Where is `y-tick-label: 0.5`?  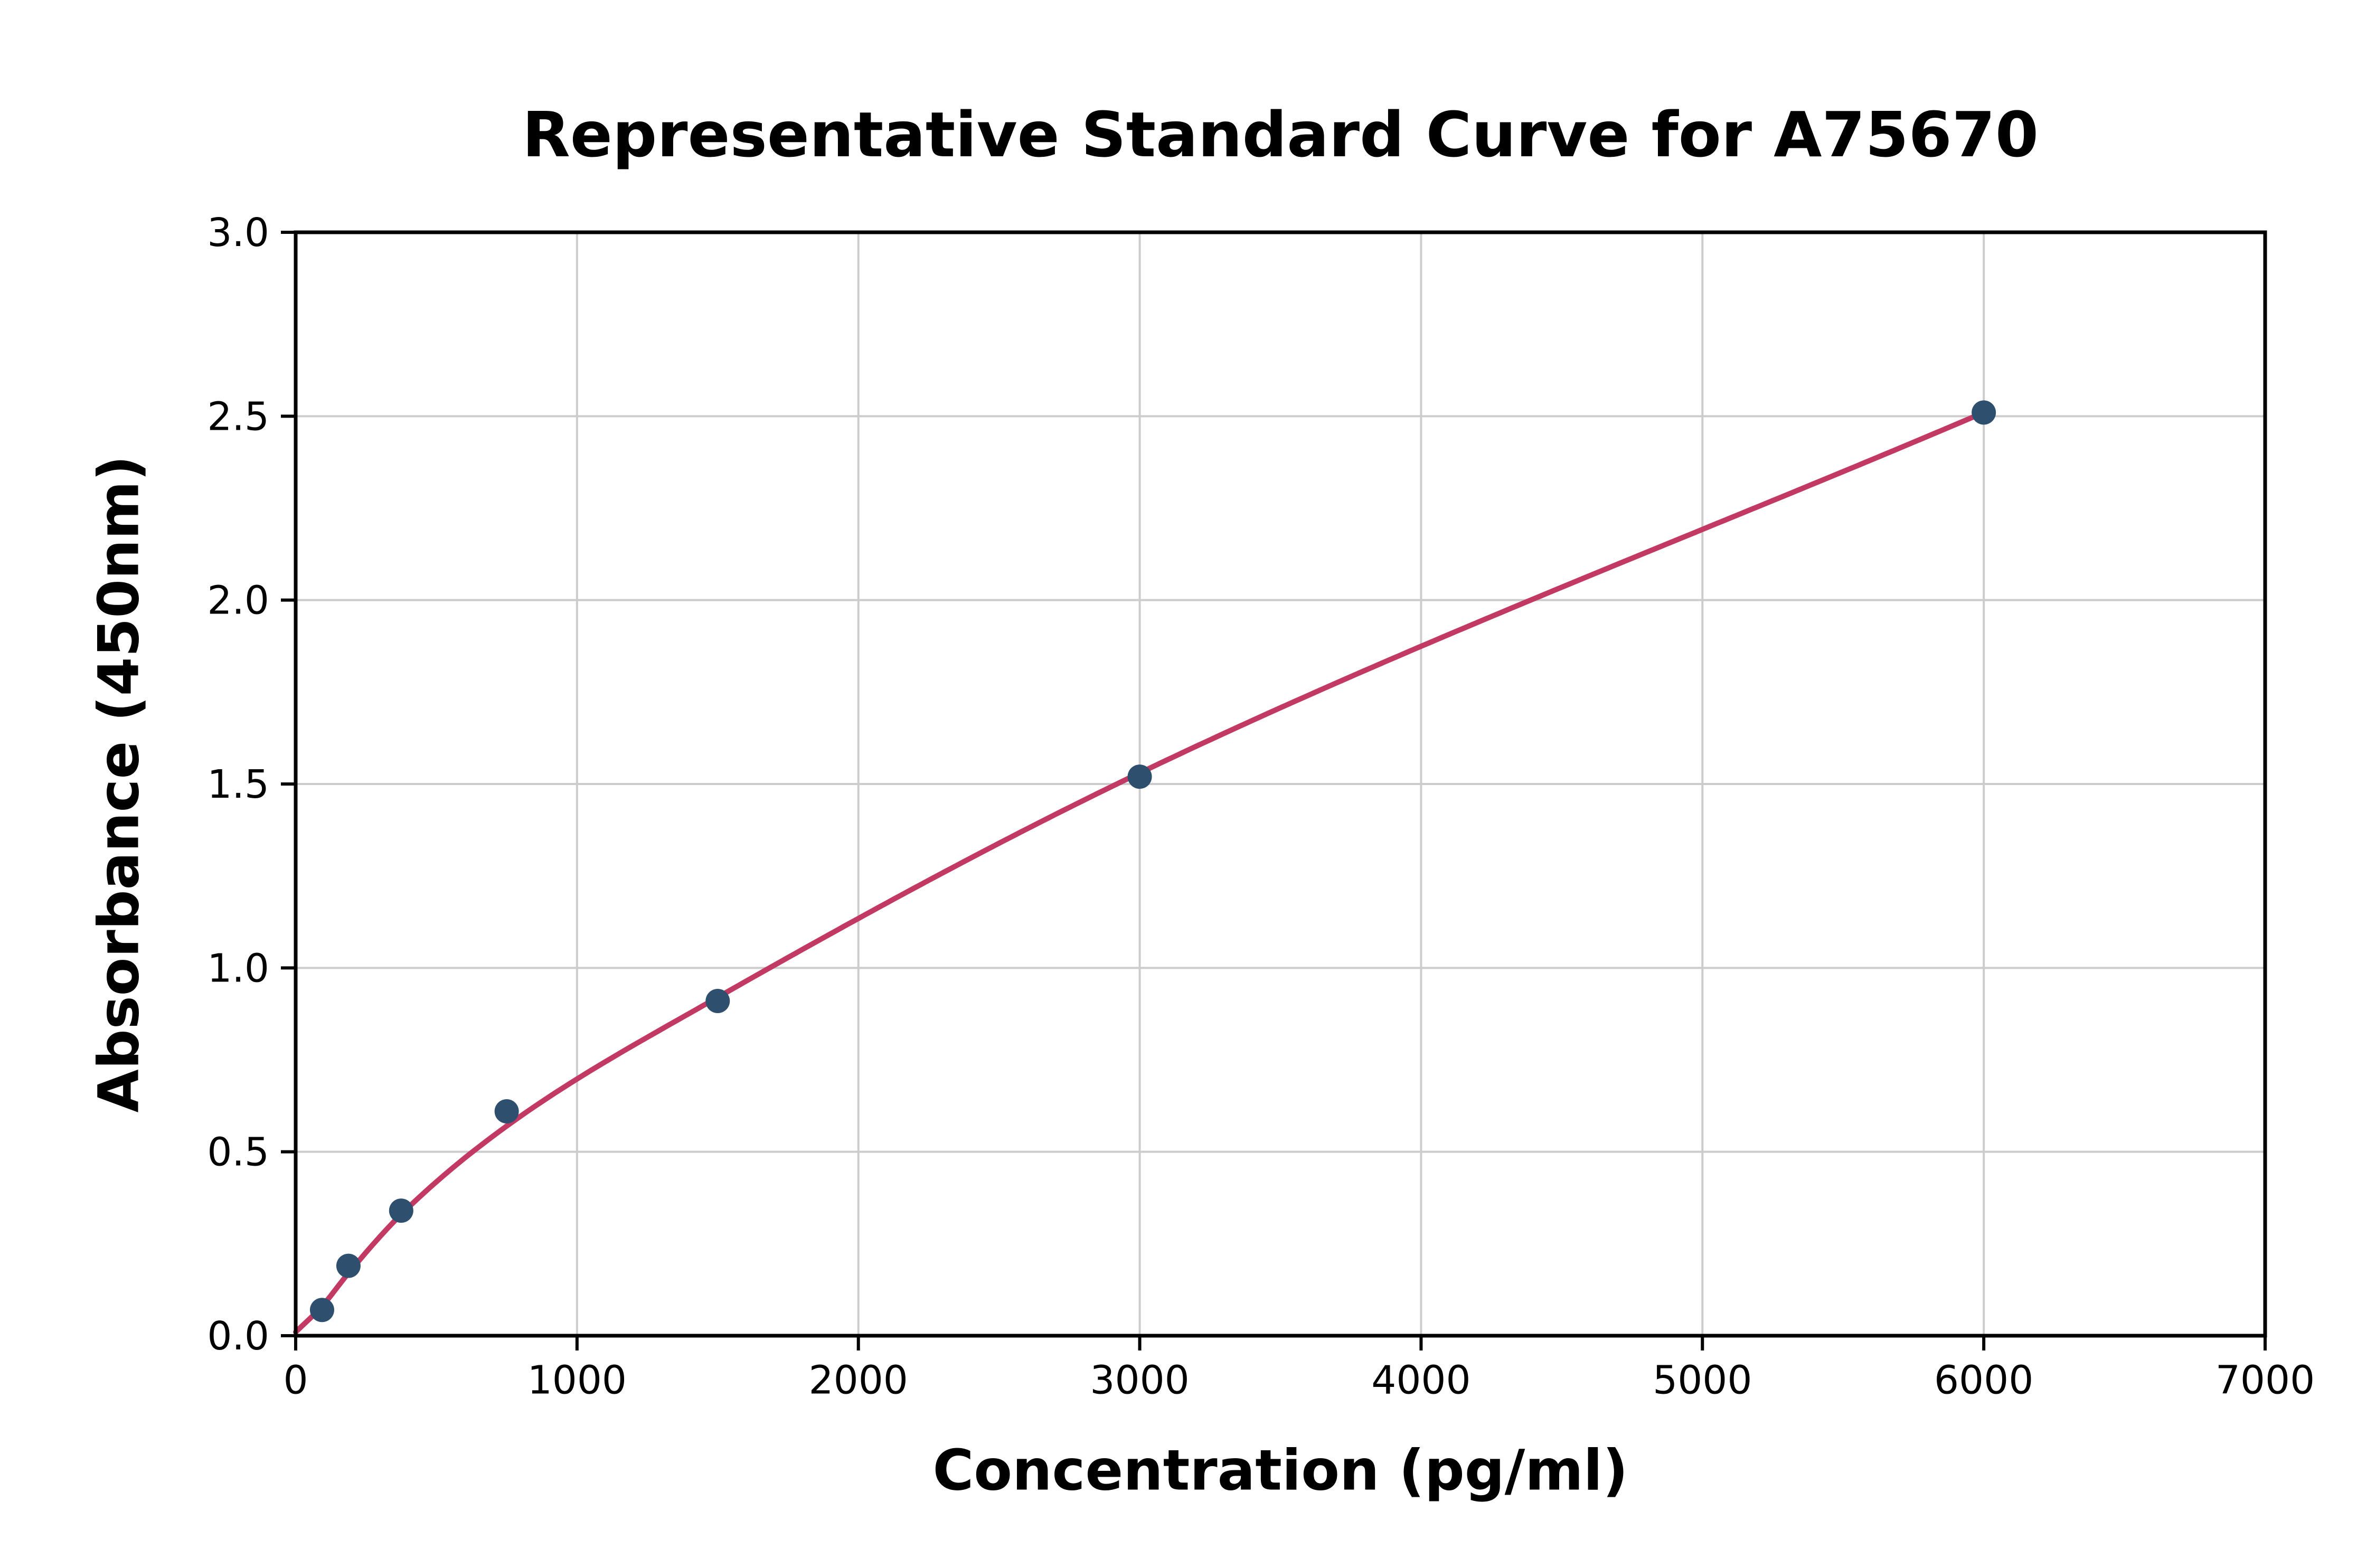 y-tick-label: 0.5 is located at coordinates (238, 1152).